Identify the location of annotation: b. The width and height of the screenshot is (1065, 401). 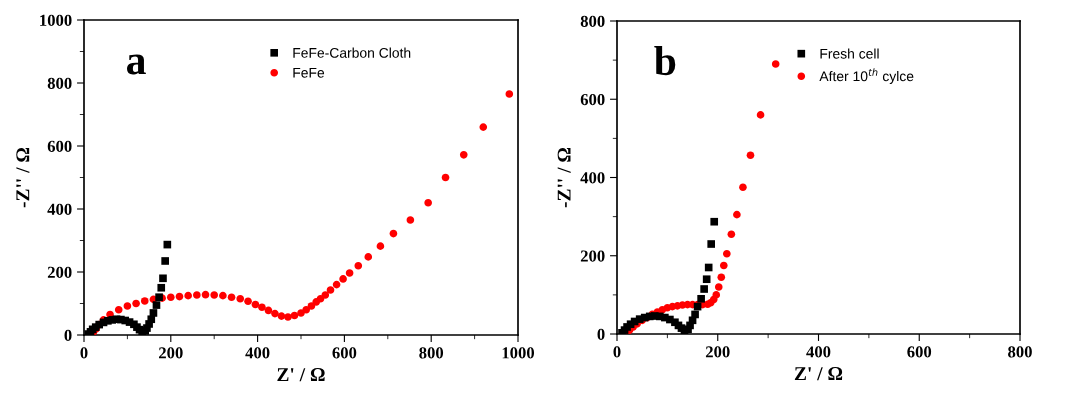
(665, 60).